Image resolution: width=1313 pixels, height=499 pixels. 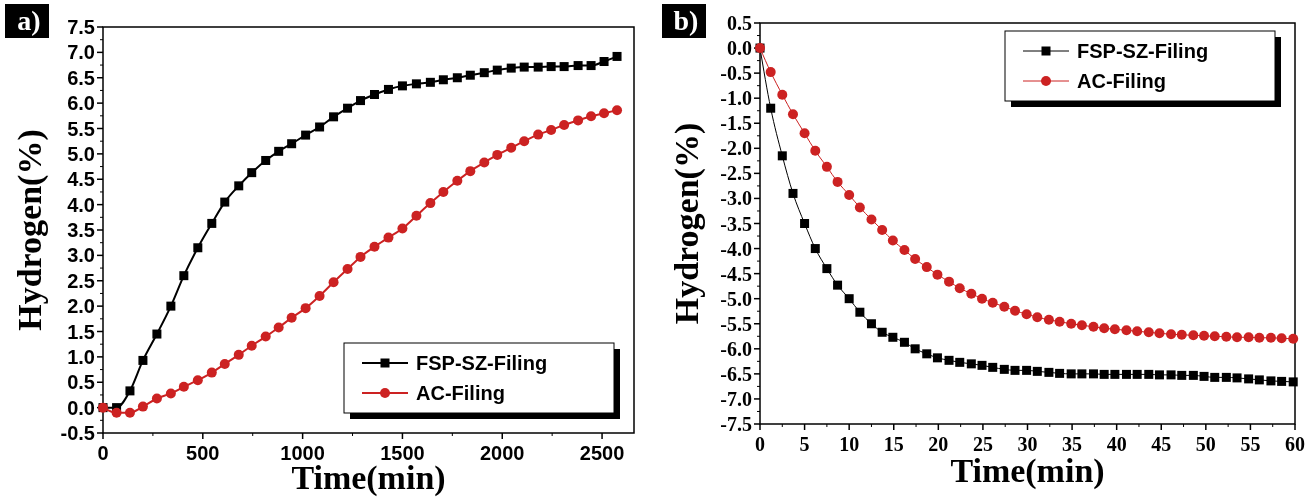 I want to click on y-tick-label: -4.0, so click(x=736, y=248).